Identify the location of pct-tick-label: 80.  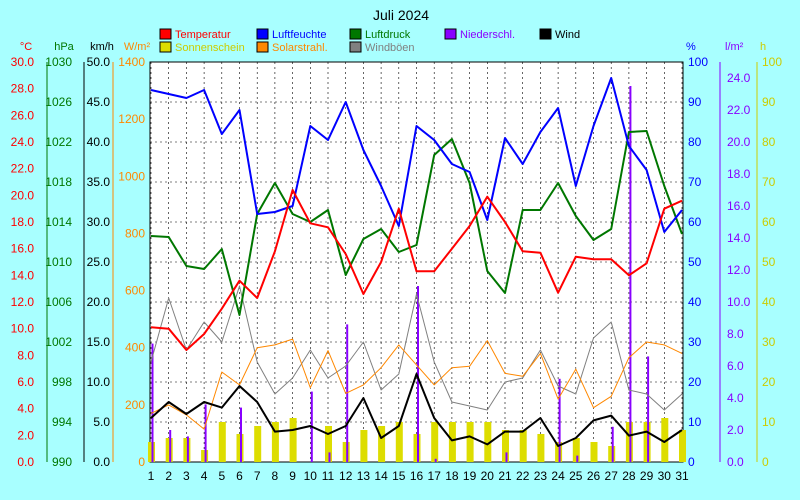
(695, 142).